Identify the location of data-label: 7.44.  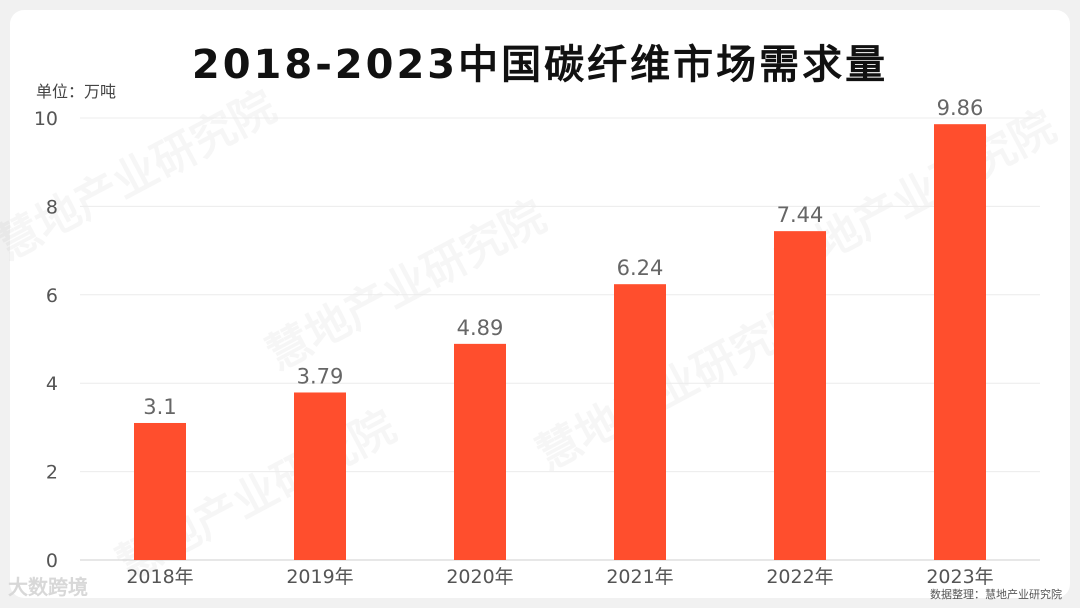
(800, 215).